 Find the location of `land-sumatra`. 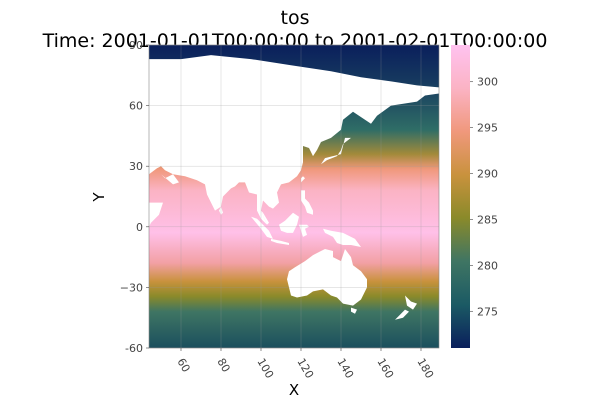

land-sumatra is located at coordinates (262, 227).